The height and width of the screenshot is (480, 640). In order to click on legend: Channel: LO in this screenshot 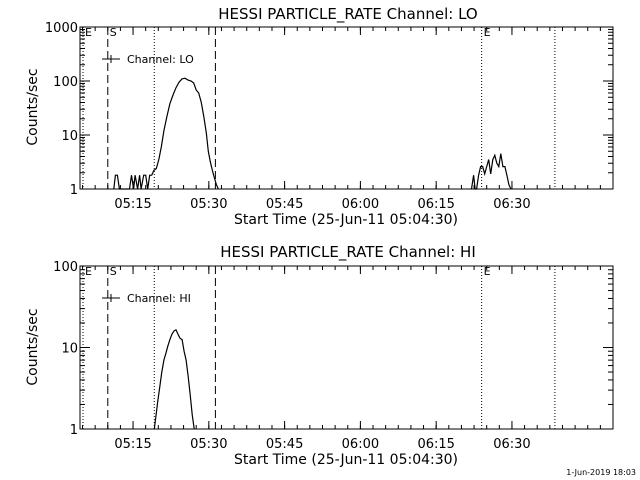, I will do `click(148, 59)`.